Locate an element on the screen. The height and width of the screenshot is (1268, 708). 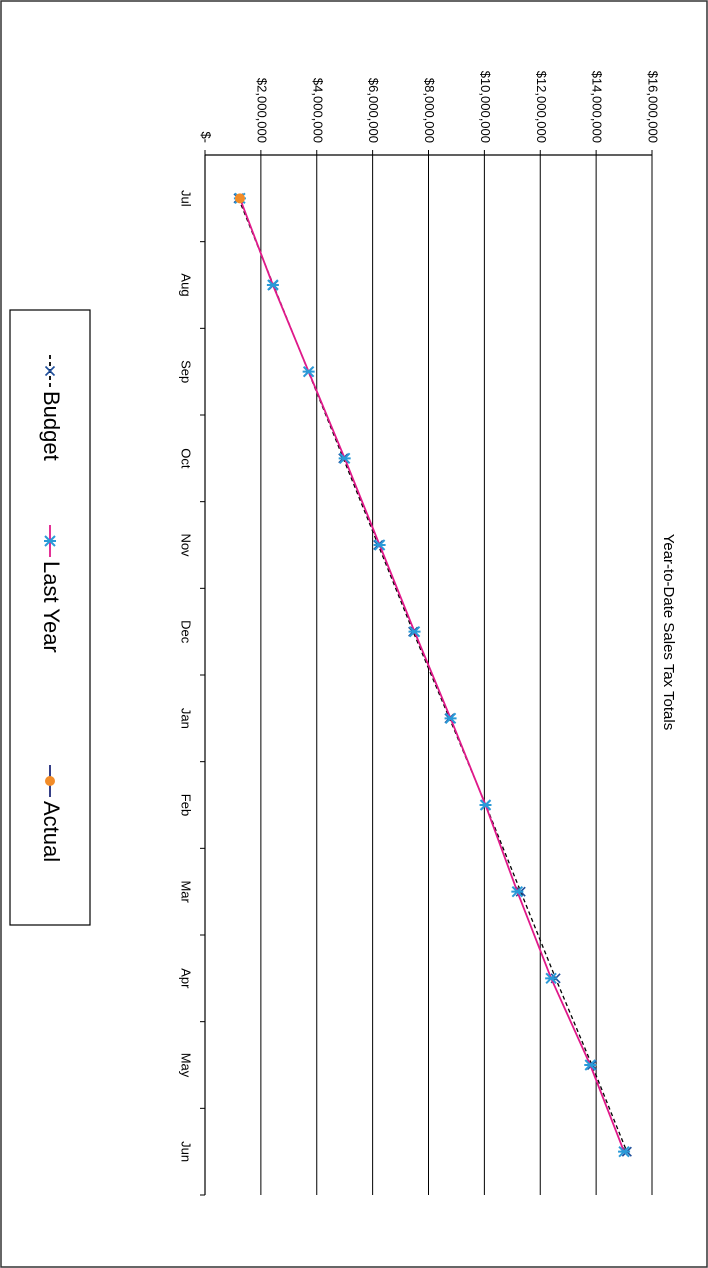
x-tick-label: Sep is located at coordinates (186, 371).